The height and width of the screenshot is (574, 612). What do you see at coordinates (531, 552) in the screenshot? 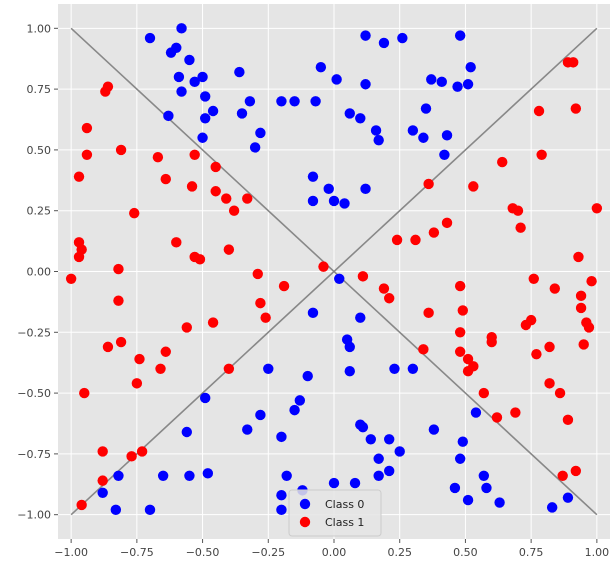
I see `x-tick-label: 0.75` at bounding box center [531, 552].